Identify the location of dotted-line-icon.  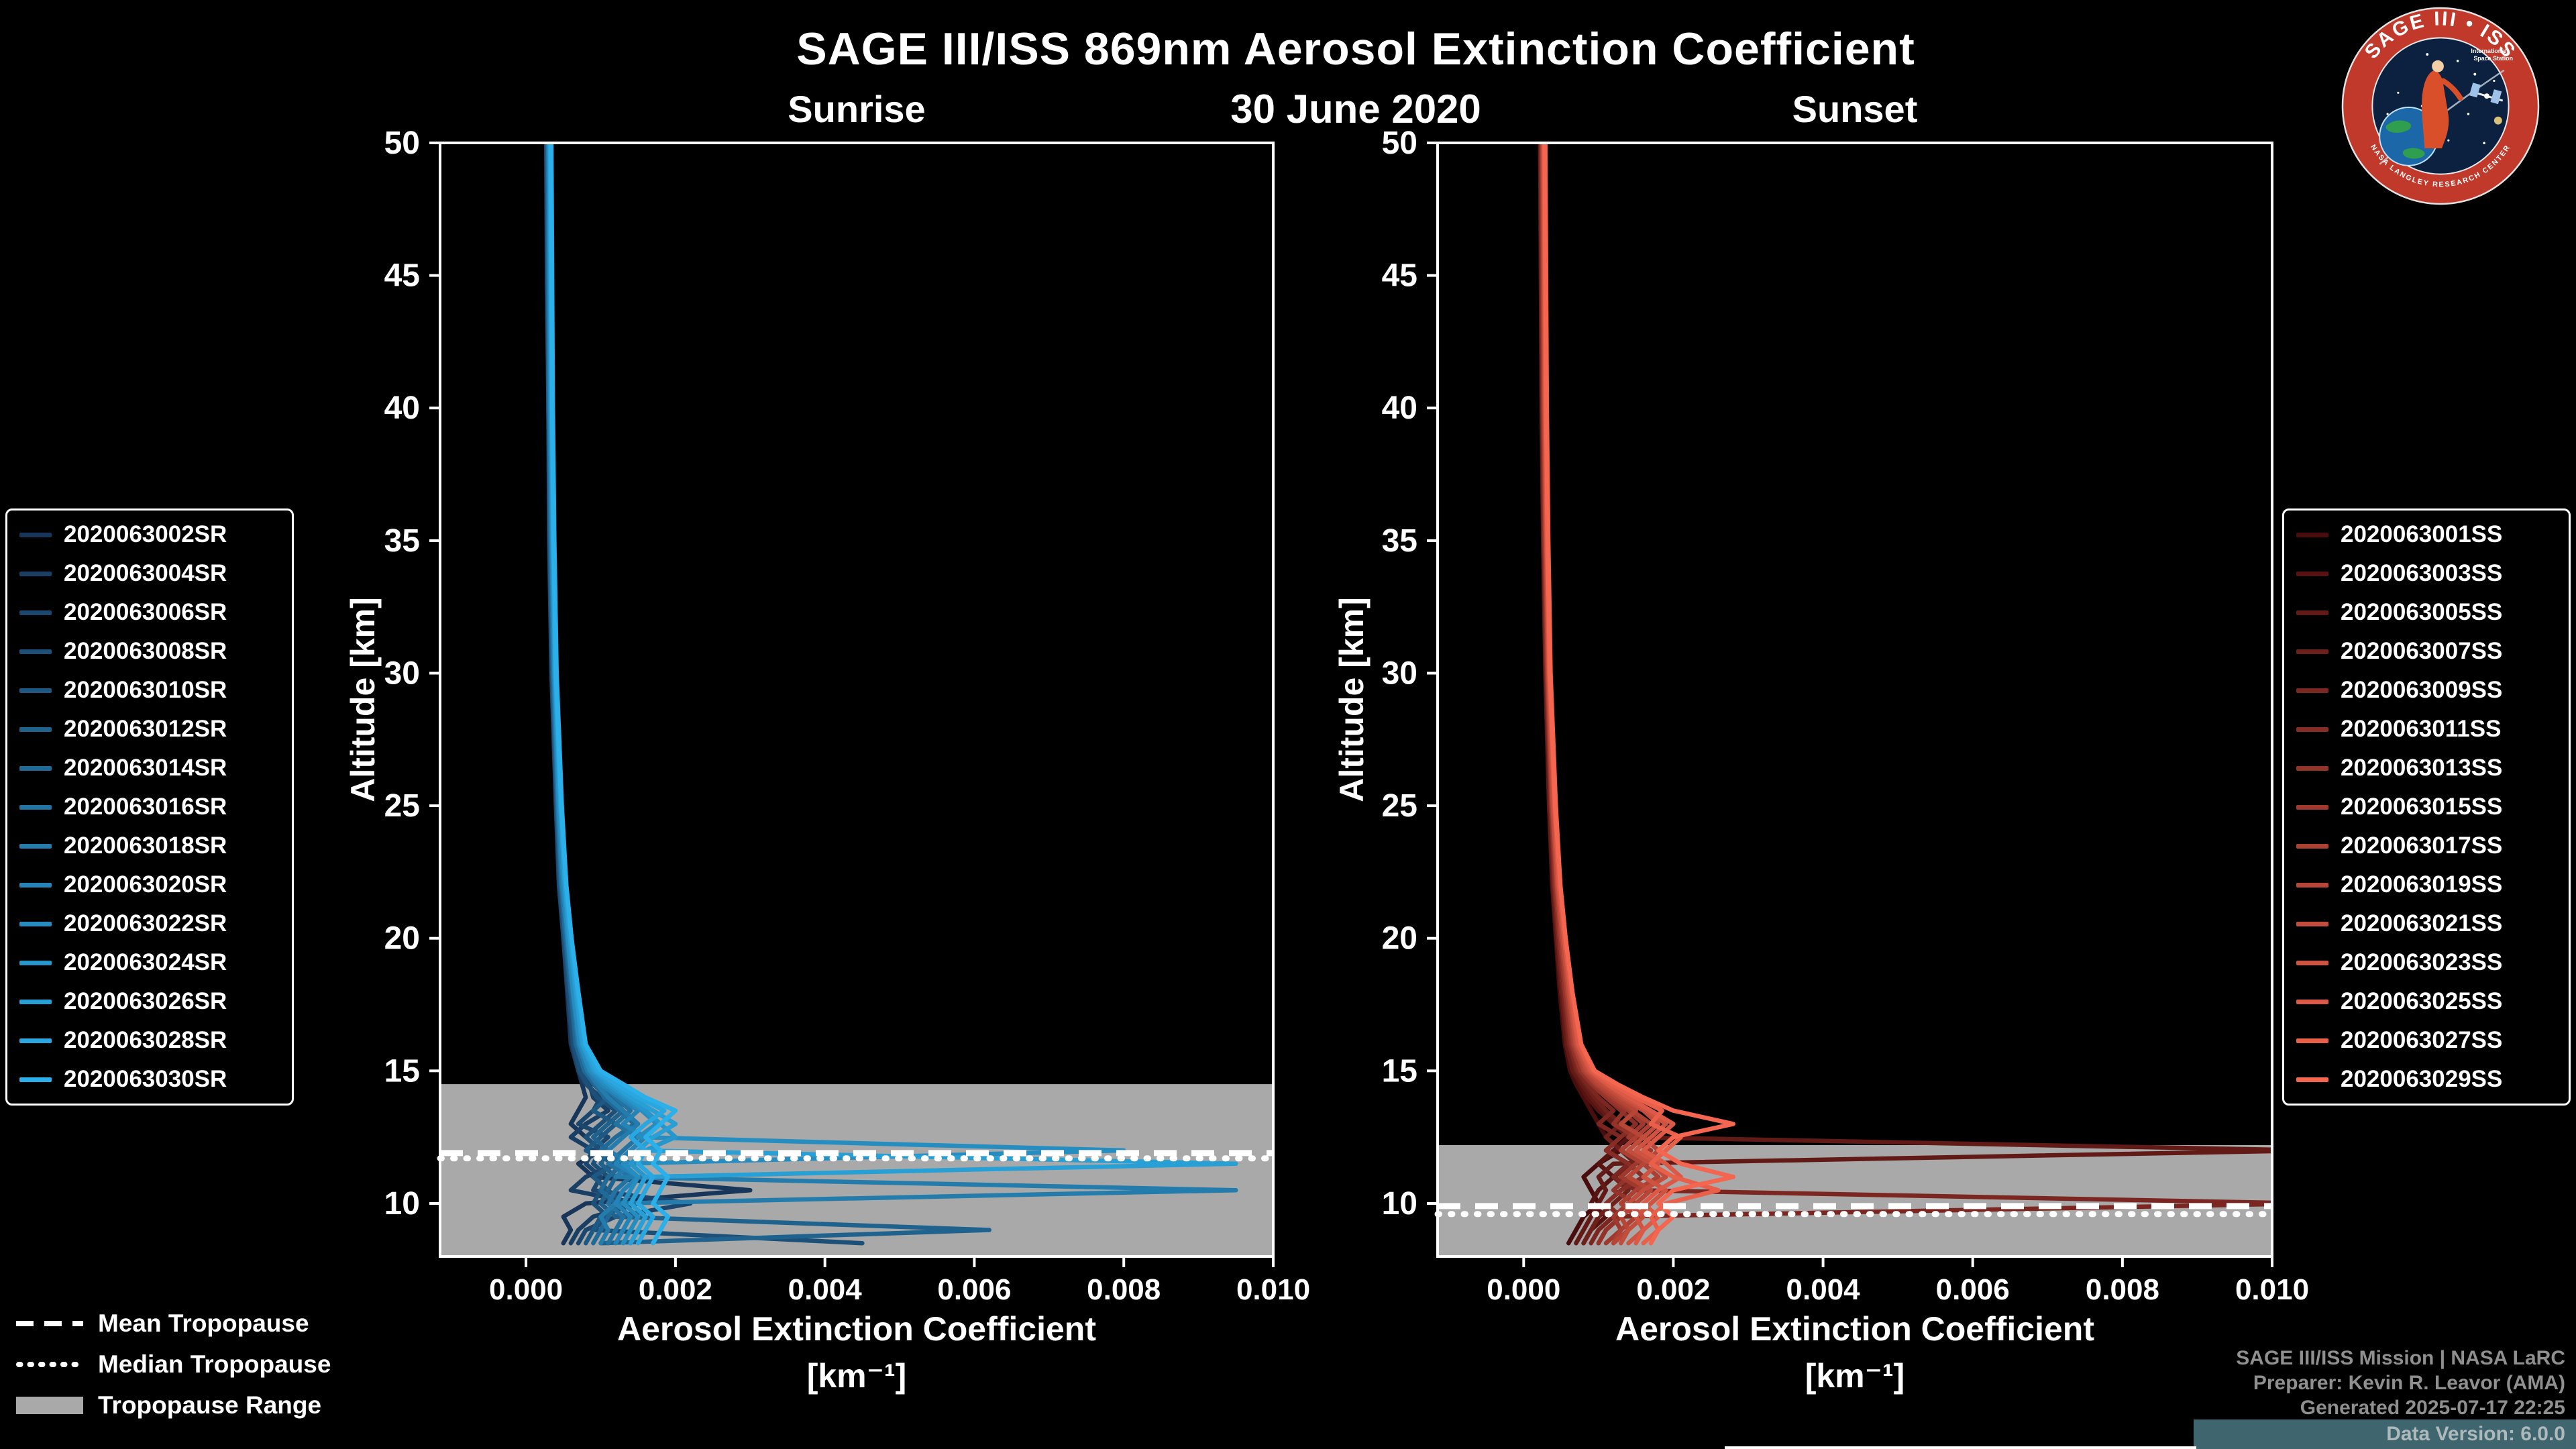
(49, 1364).